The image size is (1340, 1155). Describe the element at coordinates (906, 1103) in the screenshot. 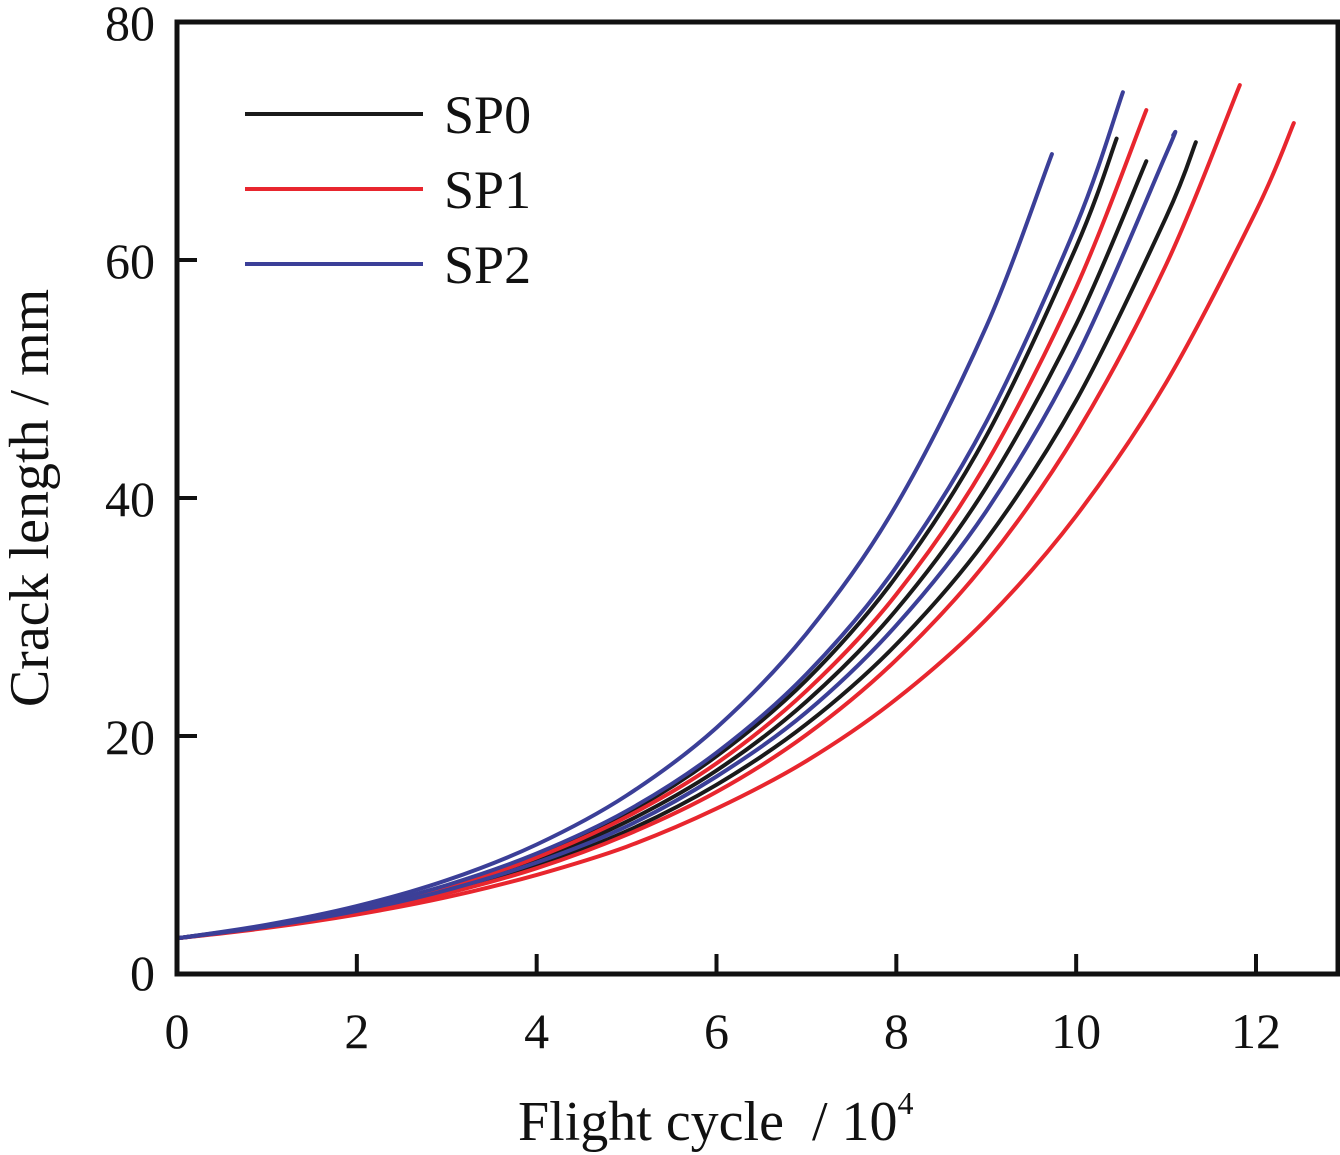

I see `x-axis-title-superscript: 4` at that location.